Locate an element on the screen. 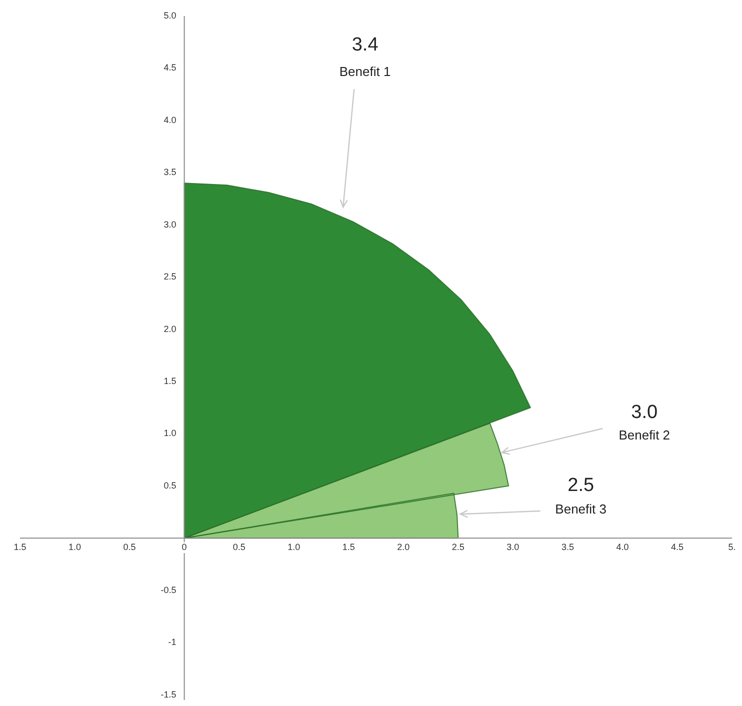  y-tick-label: 4.5 is located at coordinates (170, 67).